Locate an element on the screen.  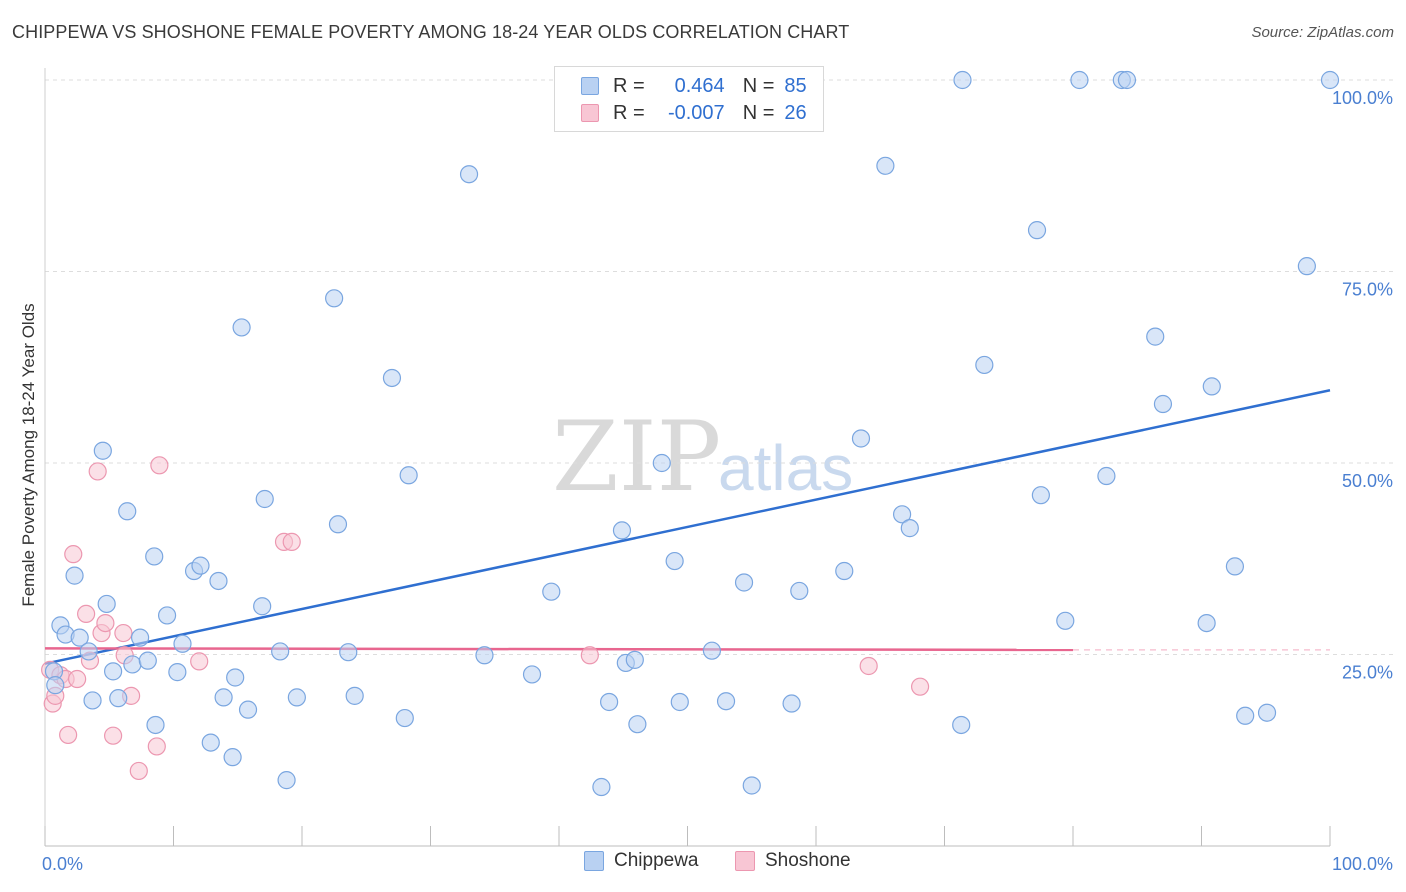
series-legend: Chippewa Shoshone is located at coordinates (703, 864).